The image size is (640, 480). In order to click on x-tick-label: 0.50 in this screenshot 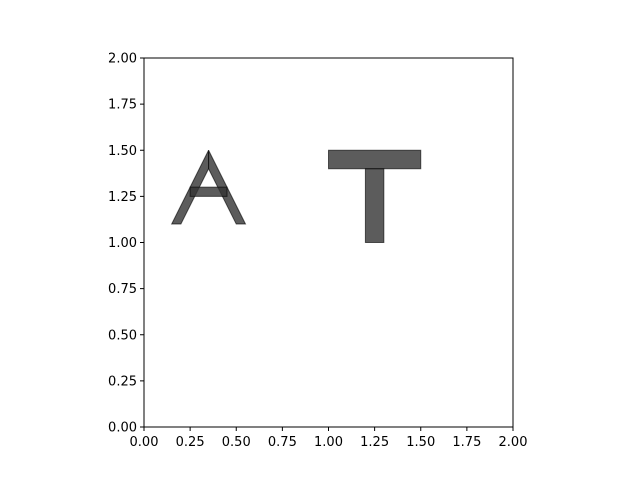, I will do `click(236, 442)`.